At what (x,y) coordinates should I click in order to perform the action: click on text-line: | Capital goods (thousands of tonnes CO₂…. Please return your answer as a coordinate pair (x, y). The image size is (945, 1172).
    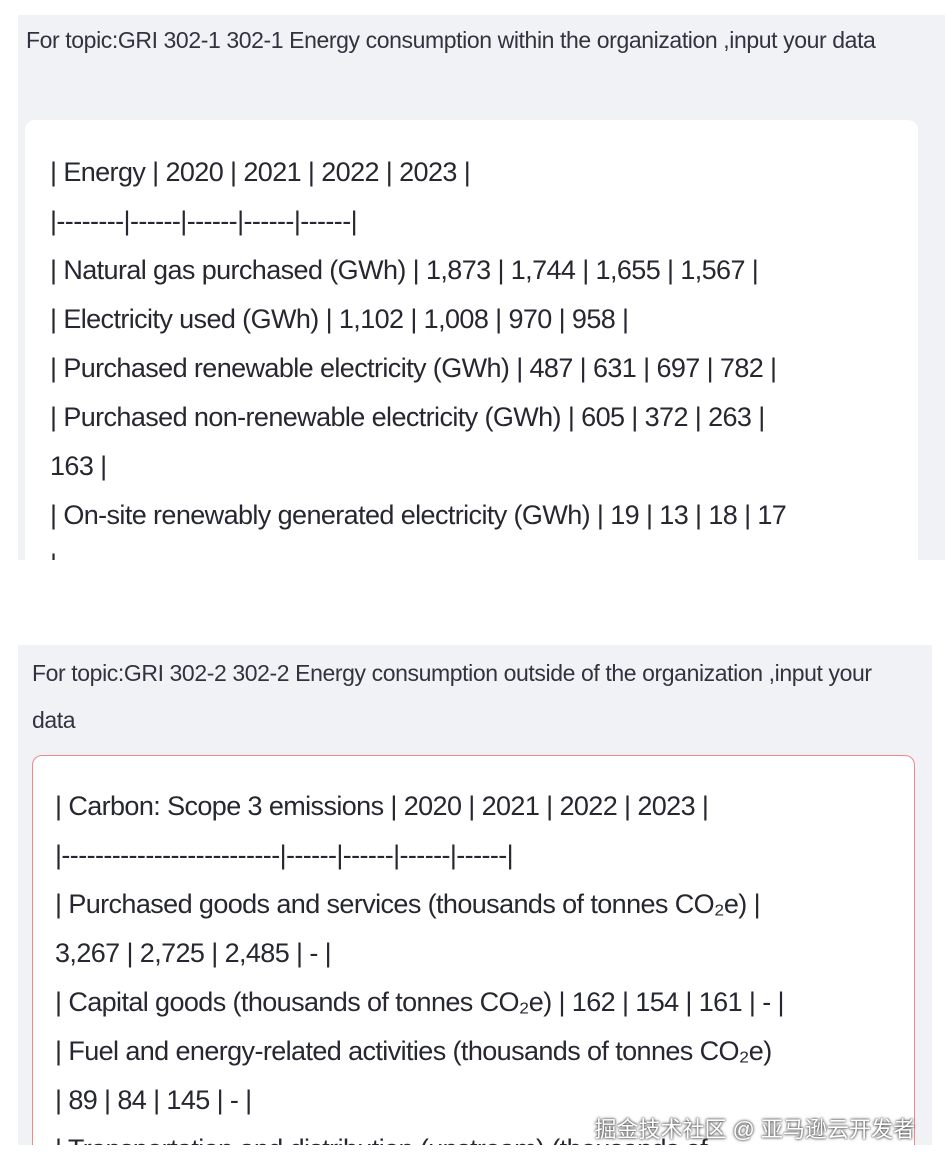
    Looking at the image, I should click on (420, 1002).